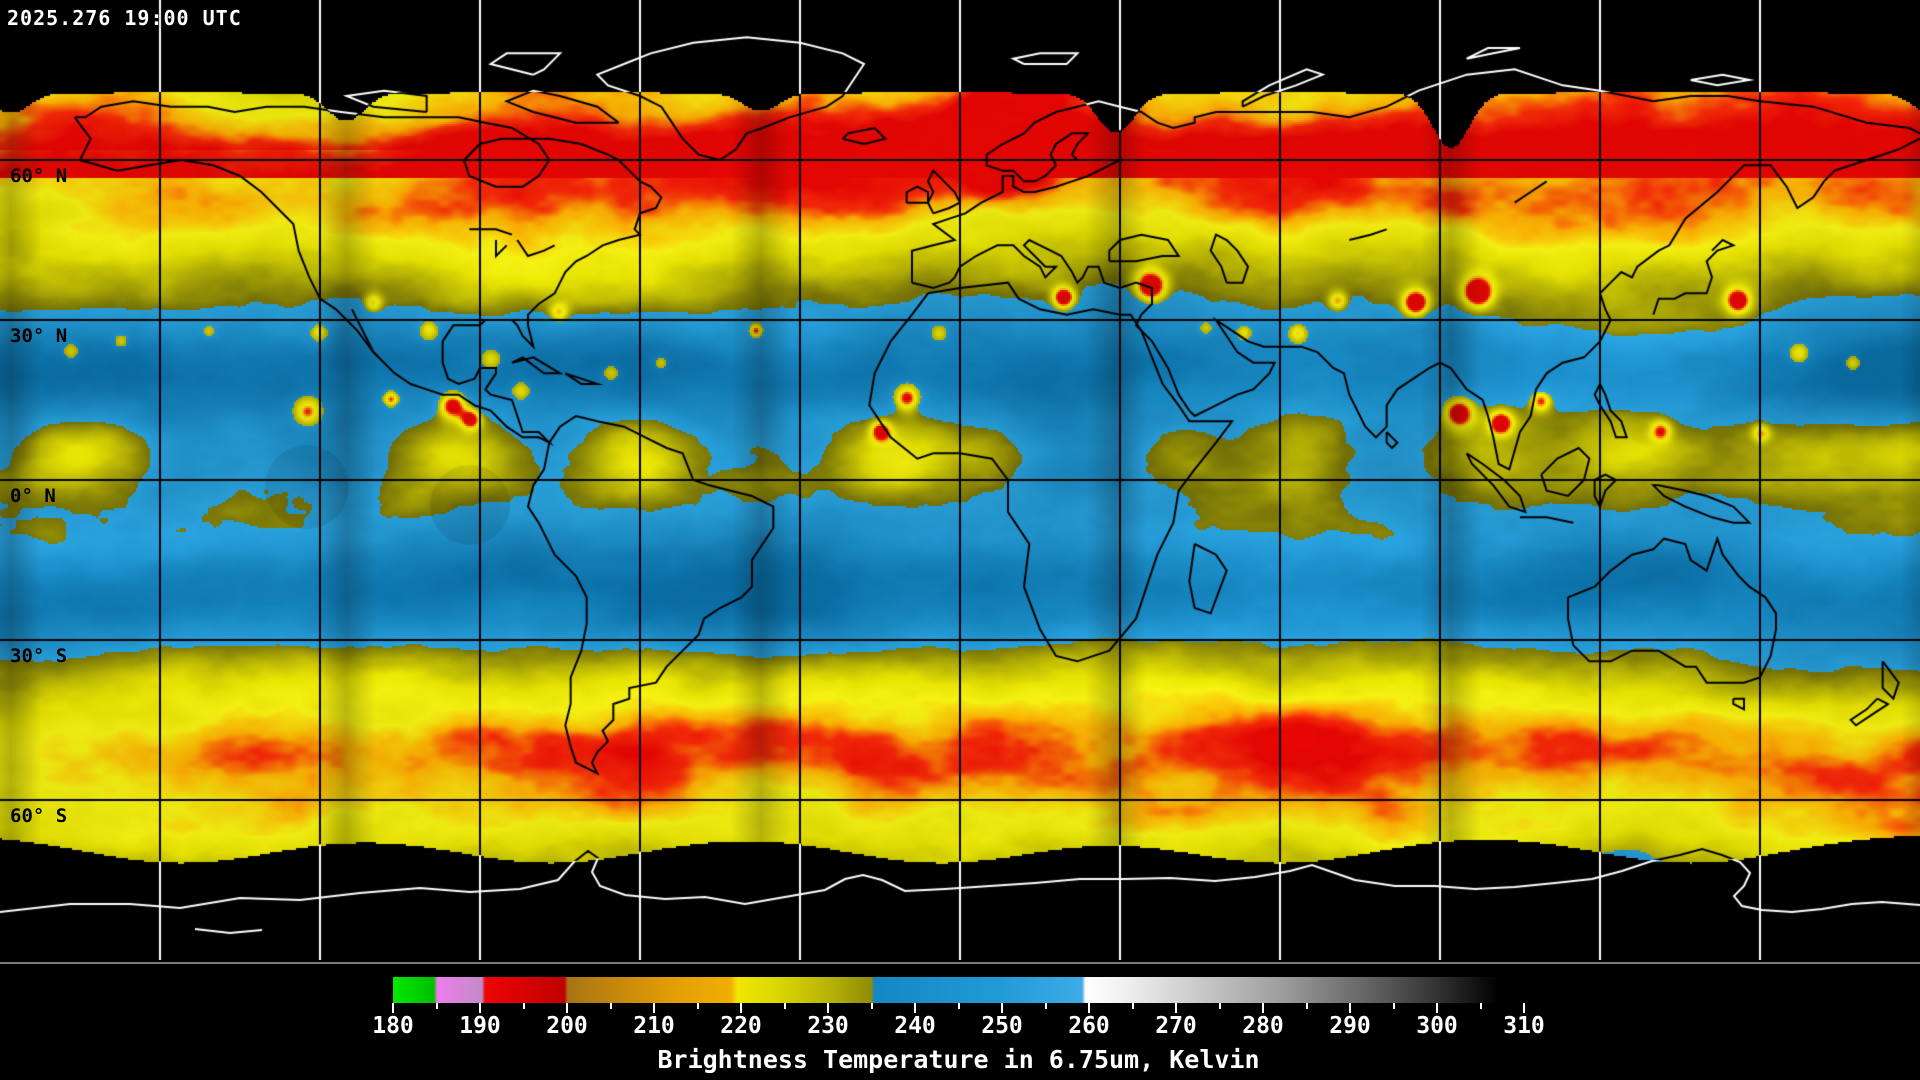 The height and width of the screenshot is (1080, 1920). I want to click on colorbar-tick-label: 230, so click(828, 1026).